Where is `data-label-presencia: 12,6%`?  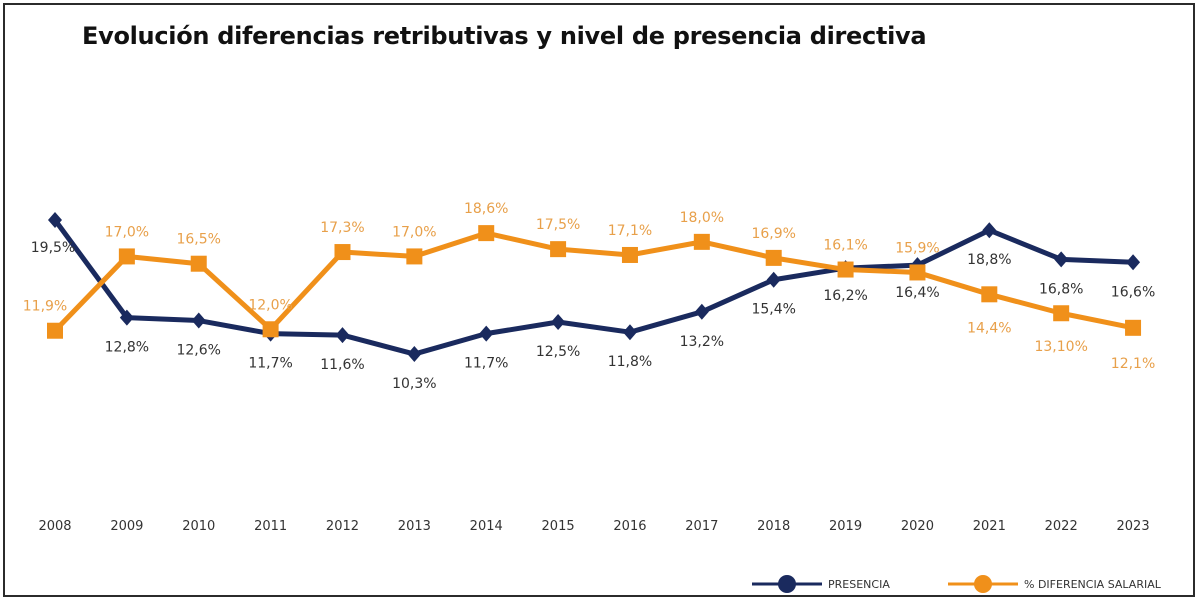 data-label-presencia: 12,6% is located at coordinates (198, 351).